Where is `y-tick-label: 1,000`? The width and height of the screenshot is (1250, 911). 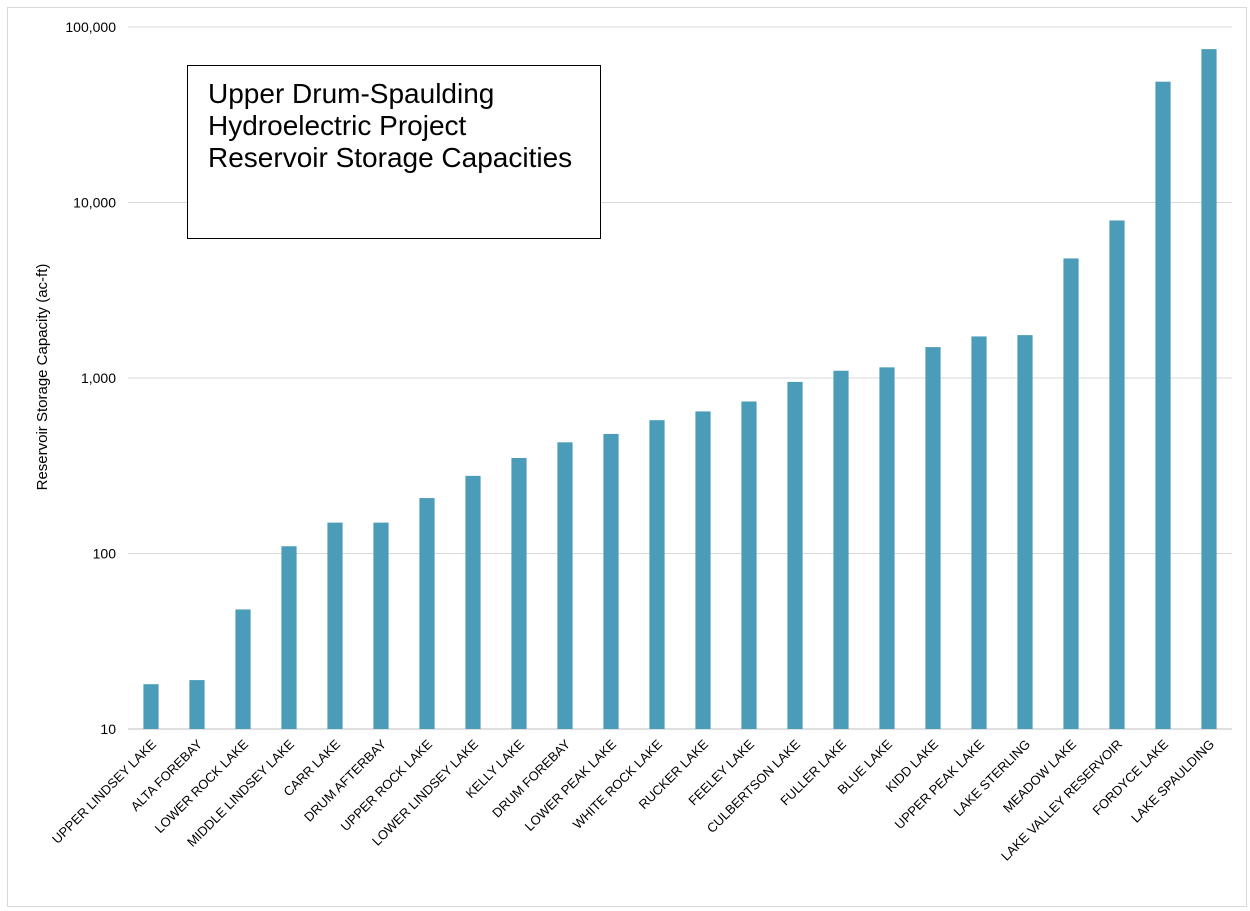
y-tick-label: 1,000 is located at coordinates (98, 378).